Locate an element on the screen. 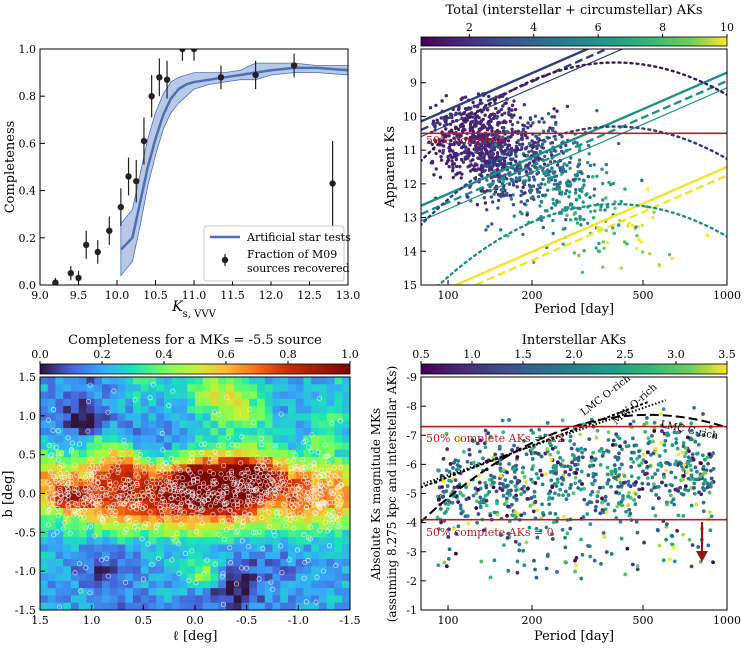 This screenshot has height=651, width=748. tr-pl-line is located at coordinates (574, 147).